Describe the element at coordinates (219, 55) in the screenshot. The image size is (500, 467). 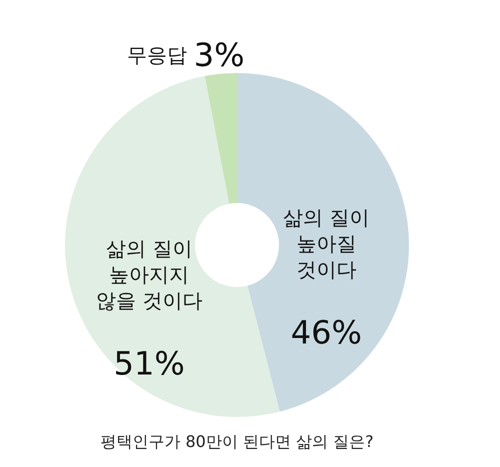
I see `data-label: 3%` at that location.